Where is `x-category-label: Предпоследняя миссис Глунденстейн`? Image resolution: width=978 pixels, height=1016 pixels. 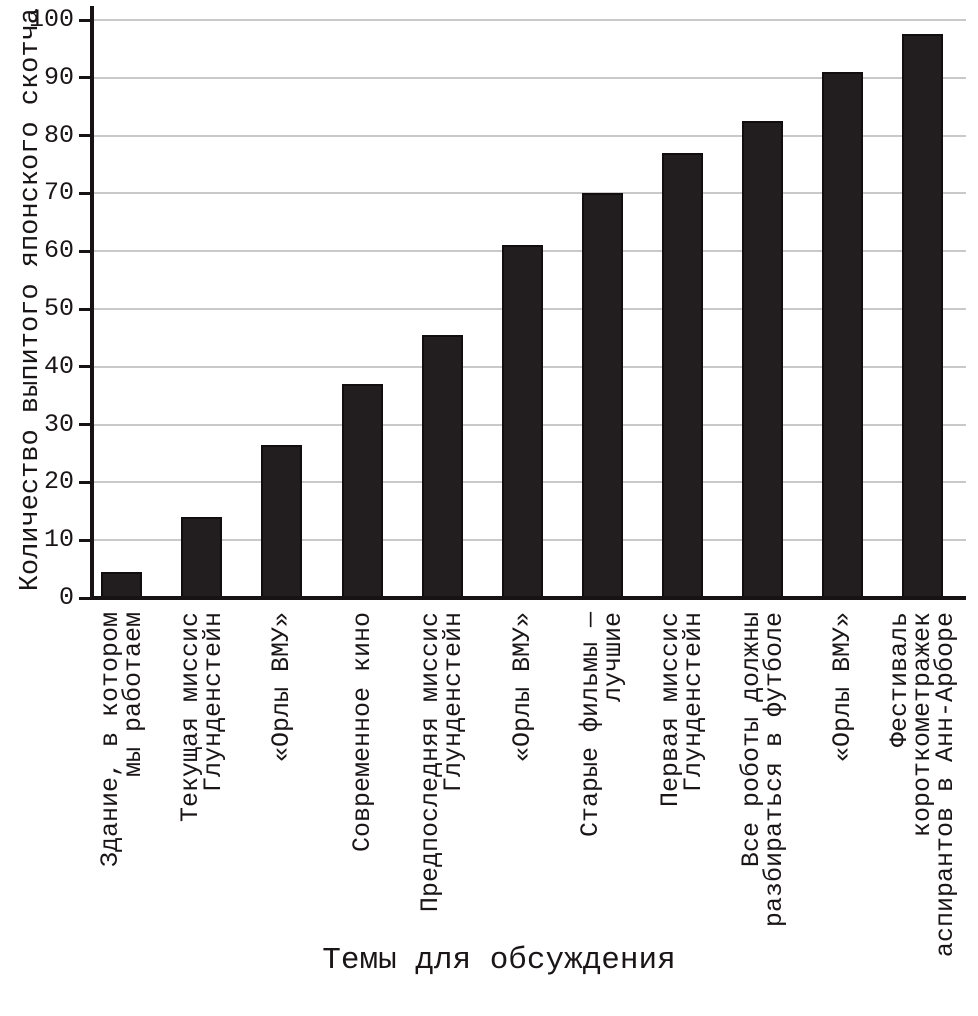 x-category-label: Предпоследняя миссис Глунденстейн is located at coordinates (442, 762).